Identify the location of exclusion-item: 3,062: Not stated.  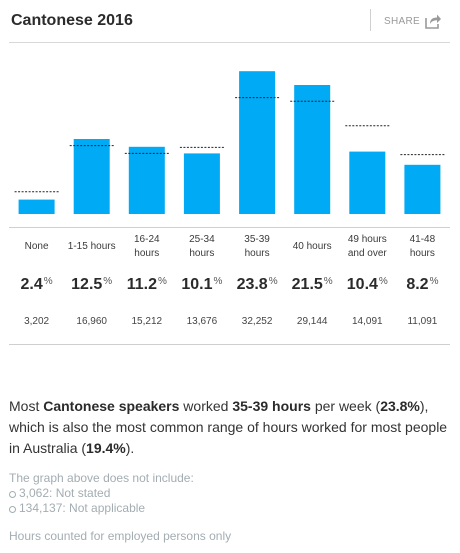
(230, 493).